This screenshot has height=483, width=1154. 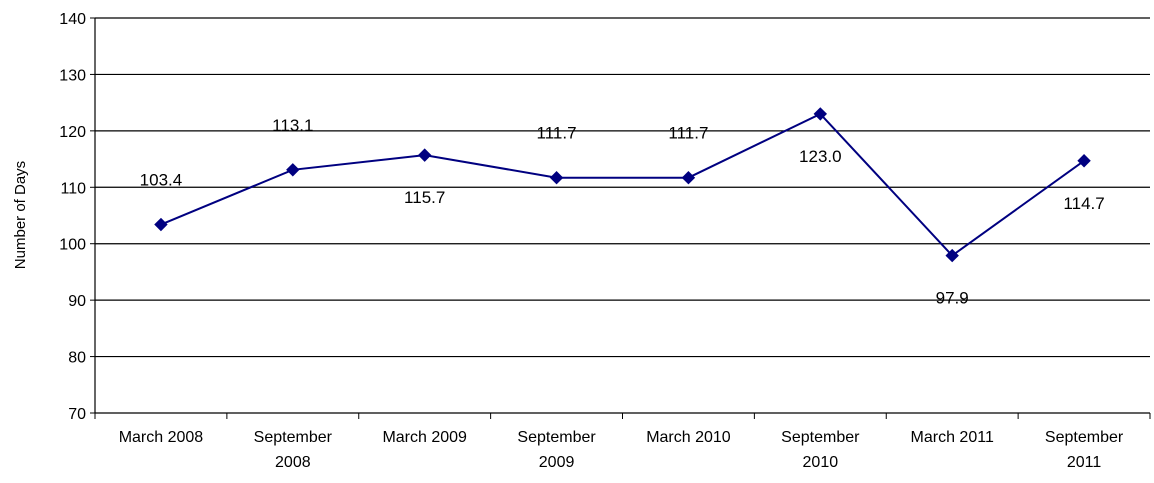 I want to click on y-tick-label: 120, so click(x=72, y=132).